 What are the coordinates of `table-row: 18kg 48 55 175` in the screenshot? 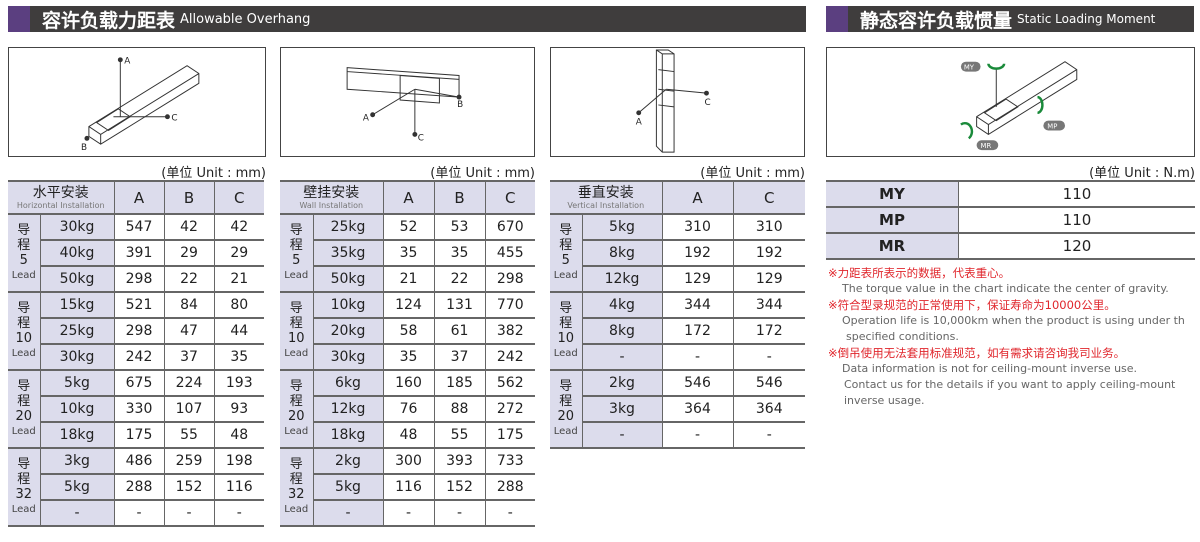 It's located at (407, 435).